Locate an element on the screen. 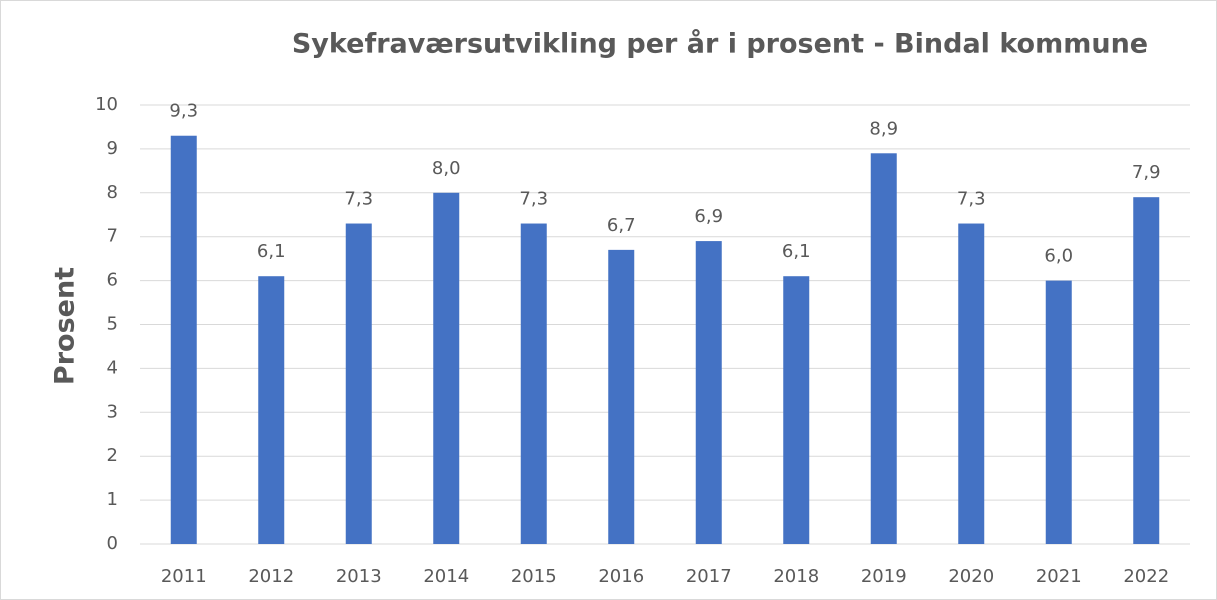 The height and width of the screenshot is (600, 1217). y-tick-label: 6 is located at coordinates (112, 280).